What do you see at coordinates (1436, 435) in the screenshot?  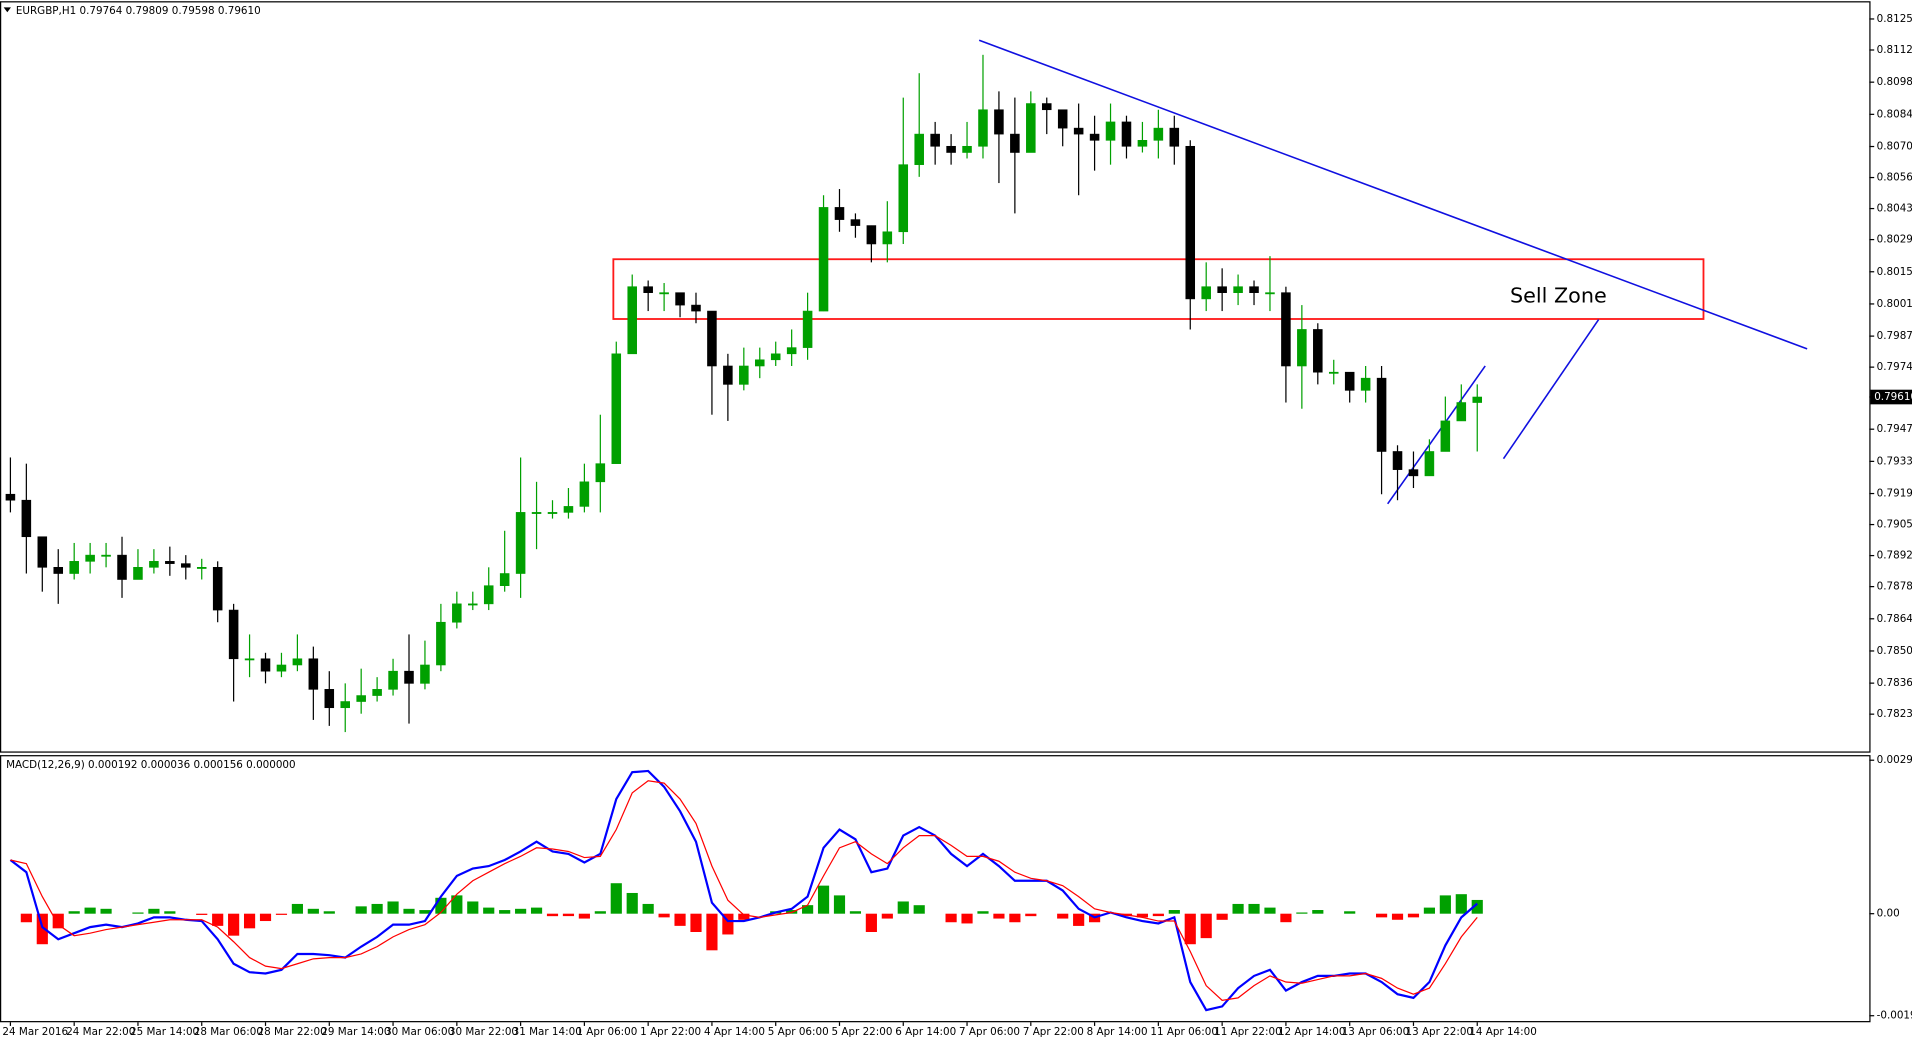 I see `channel-line` at bounding box center [1436, 435].